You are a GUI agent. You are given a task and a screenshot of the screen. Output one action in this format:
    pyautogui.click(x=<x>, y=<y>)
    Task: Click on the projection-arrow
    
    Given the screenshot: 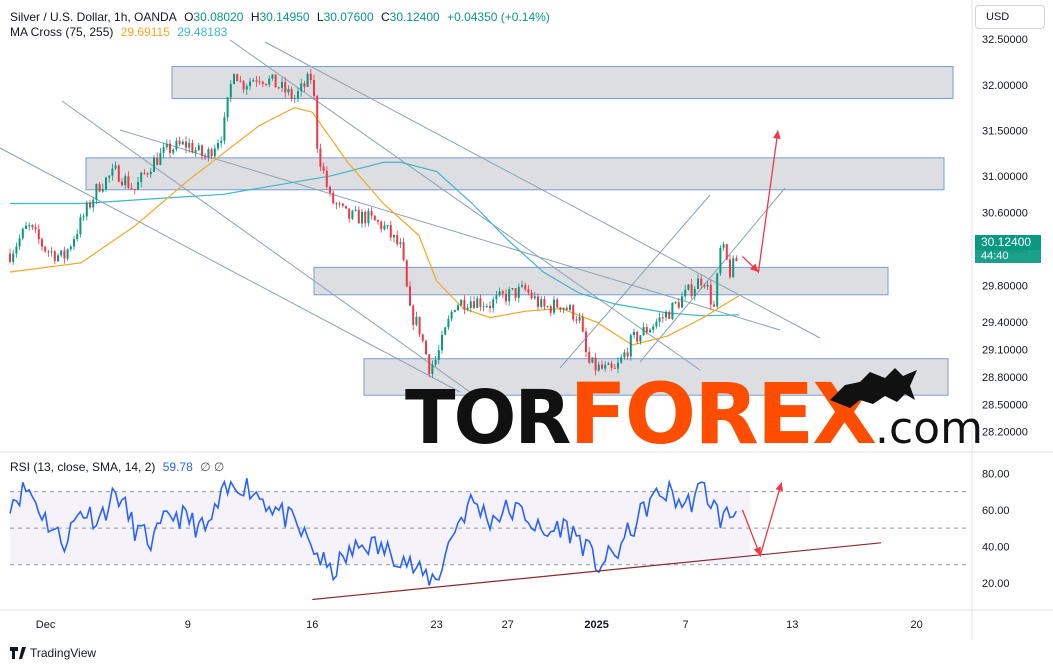 What is the action you would take?
    pyautogui.click(x=761, y=202)
    